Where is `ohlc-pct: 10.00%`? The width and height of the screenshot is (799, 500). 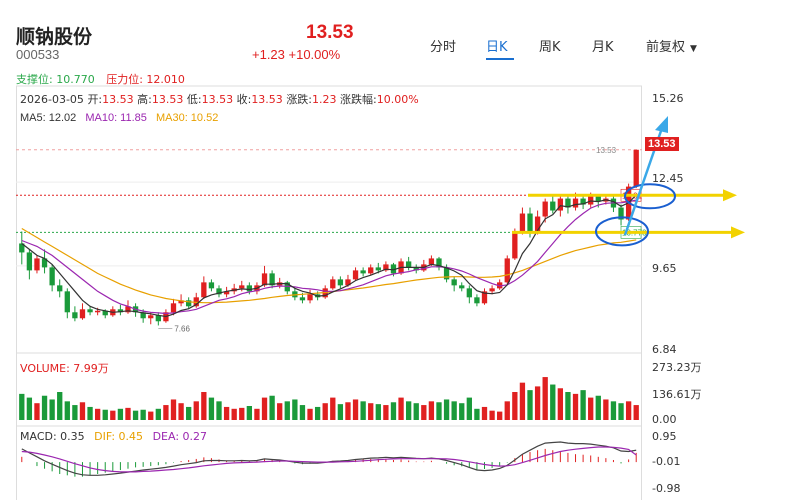 ohlc-pct: 10.00% is located at coordinates (397, 99).